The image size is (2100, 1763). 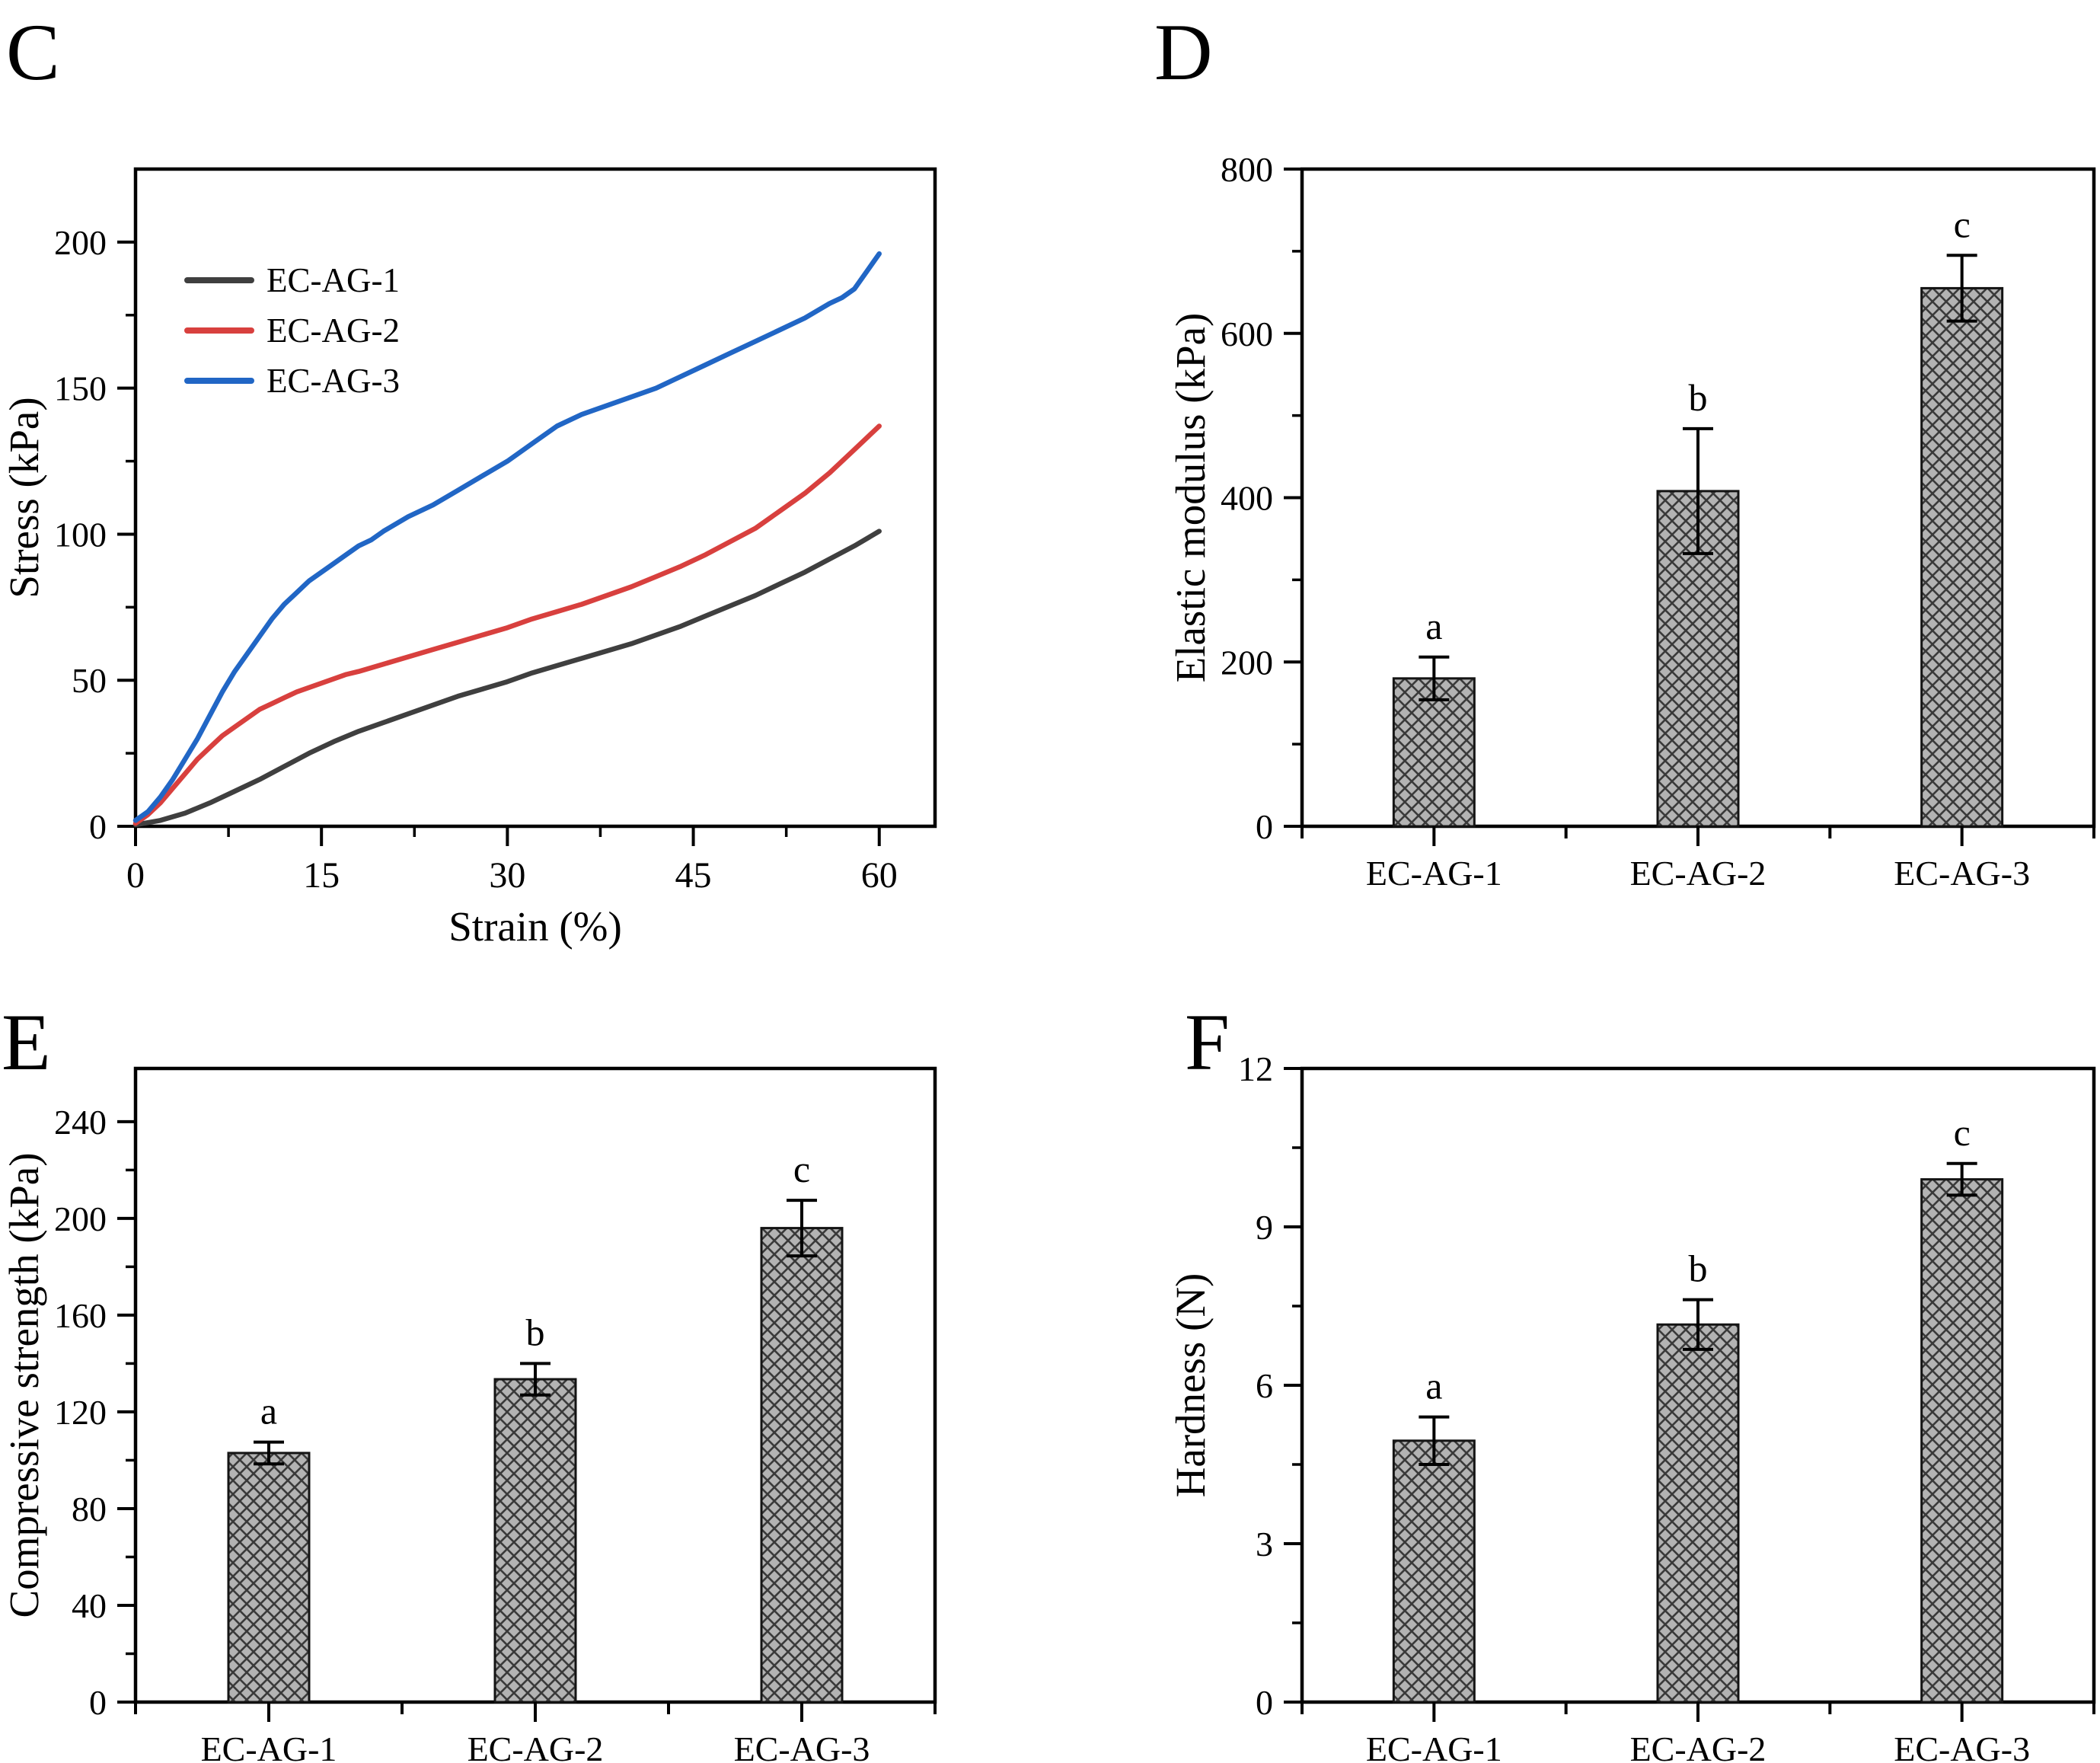 What do you see at coordinates (24, 1385) in the screenshot?
I see `y-axis-title: Compressive strength (kPa)` at bounding box center [24, 1385].